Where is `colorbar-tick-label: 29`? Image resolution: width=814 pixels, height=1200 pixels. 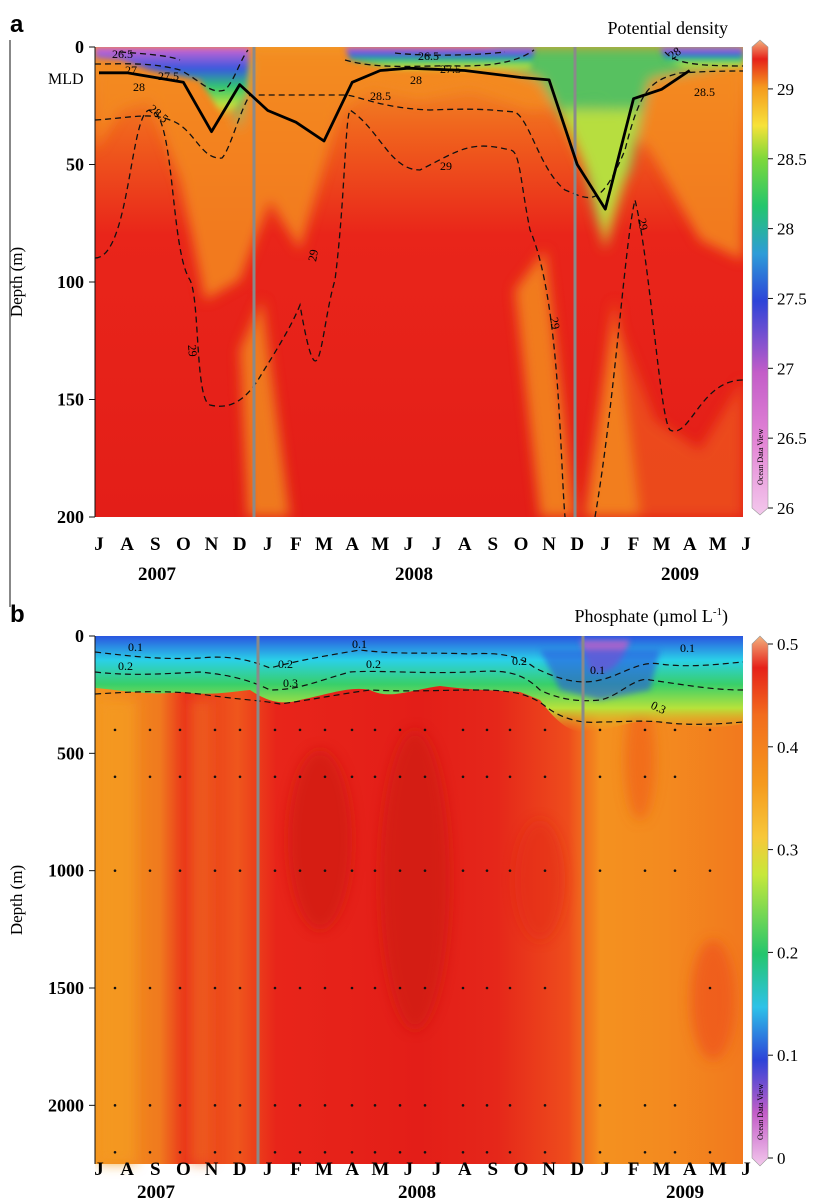 colorbar-tick-label: 29 is located at coordinates (785, 89).